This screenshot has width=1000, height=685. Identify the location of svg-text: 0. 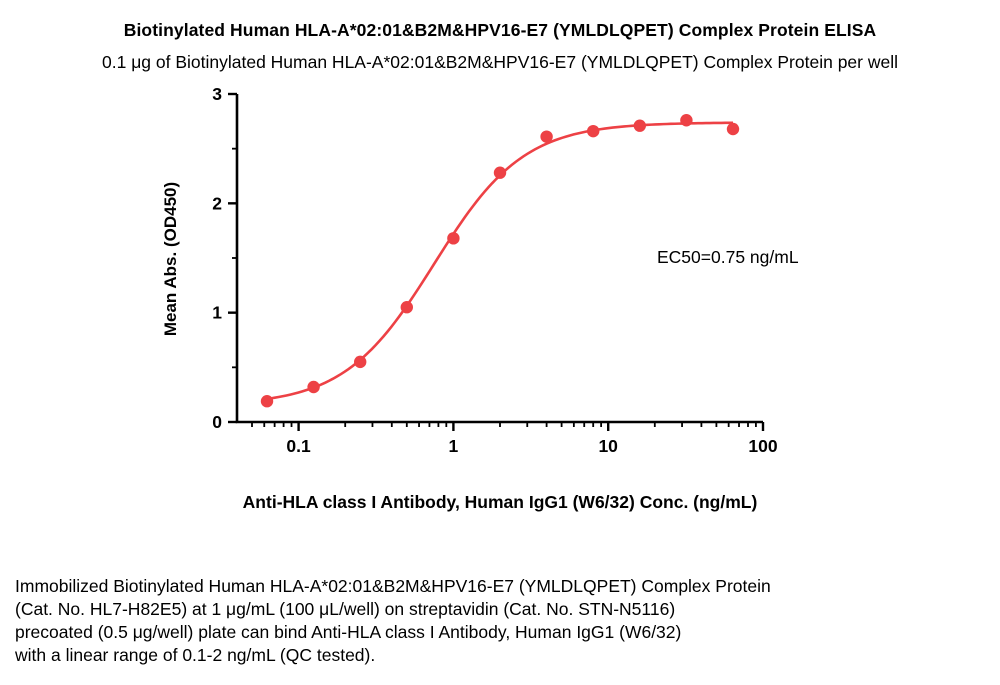
(217, 422).